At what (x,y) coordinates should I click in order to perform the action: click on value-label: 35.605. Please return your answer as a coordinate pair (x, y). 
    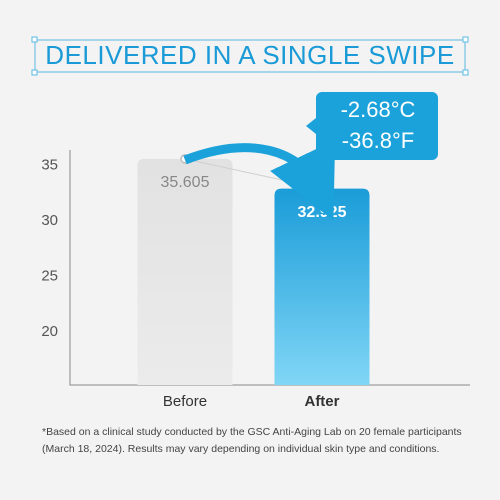
    Looking at the image, I should click on (185, 182).